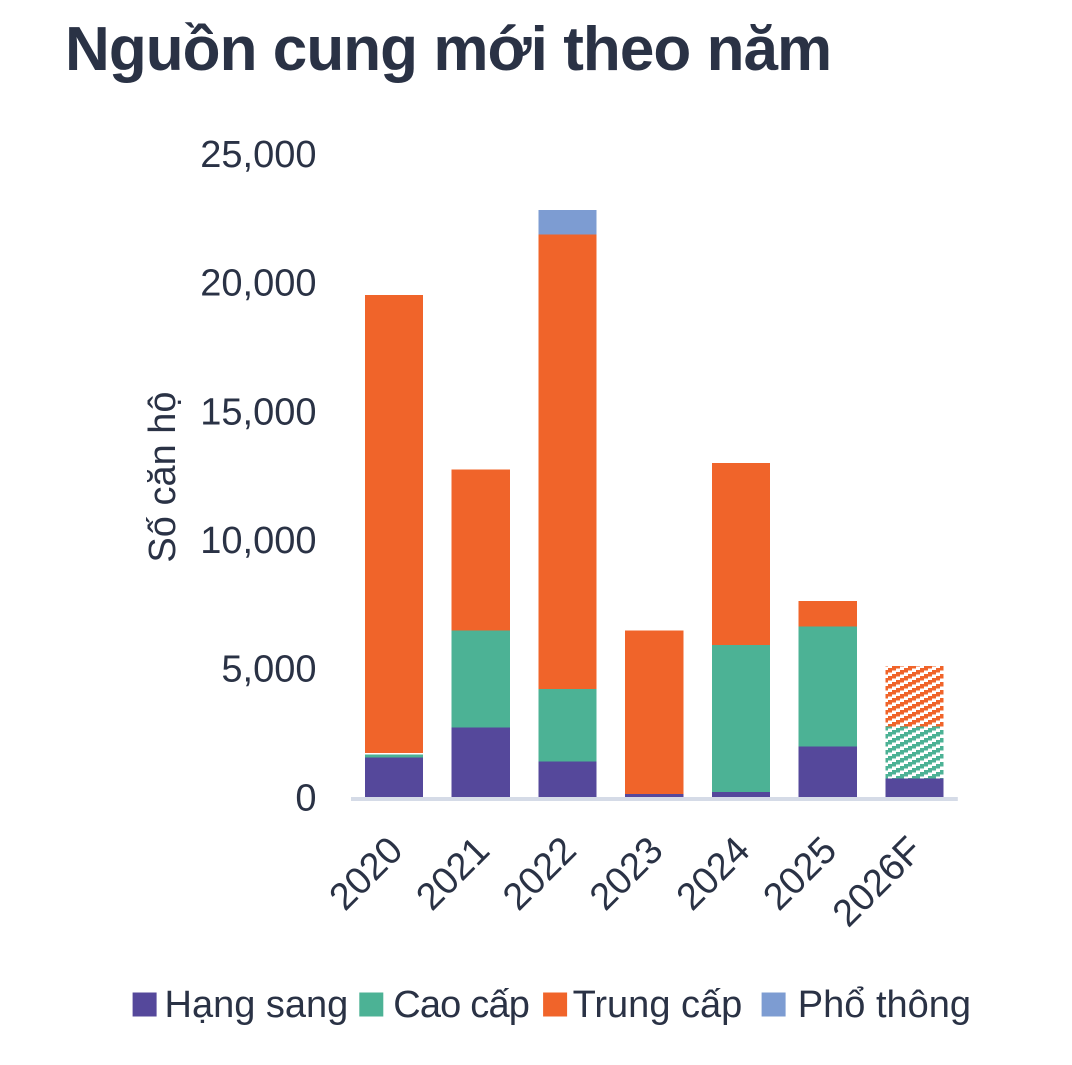  I want to click on svg-text: 25,000, so click(258, 155).